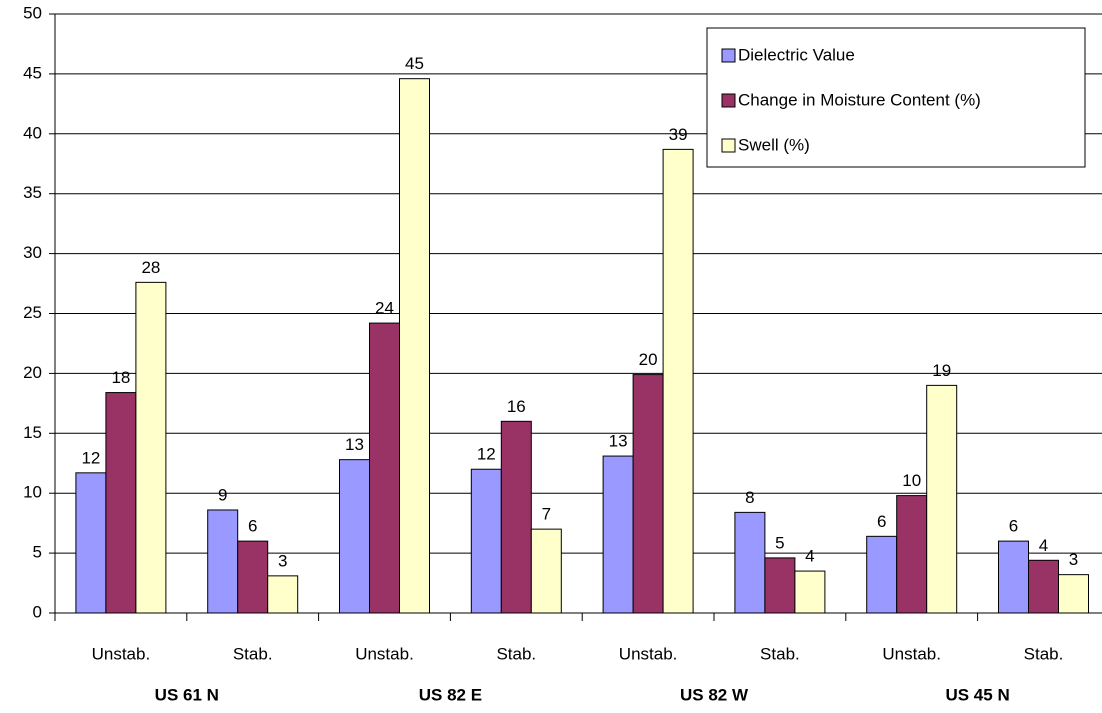 This screenshot has width=1102, height=713. What do you see at coordinates (911, 480) in the screenshot?
I see `data-label: 10` at bounding box center [911, 480].